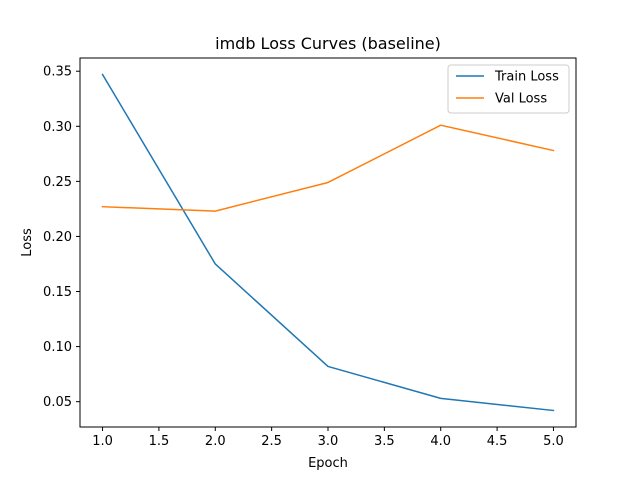 Image resolution: width=640 pixels, height=480 pixels. What do you see at coordinates (497, 441) in the screenshot?
I see `x-tick-label-7: 4.5` at bounding box center [497, 441].